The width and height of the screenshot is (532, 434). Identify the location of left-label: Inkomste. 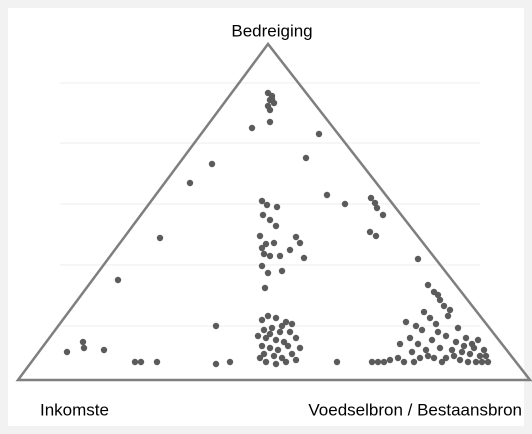
(74, 409).